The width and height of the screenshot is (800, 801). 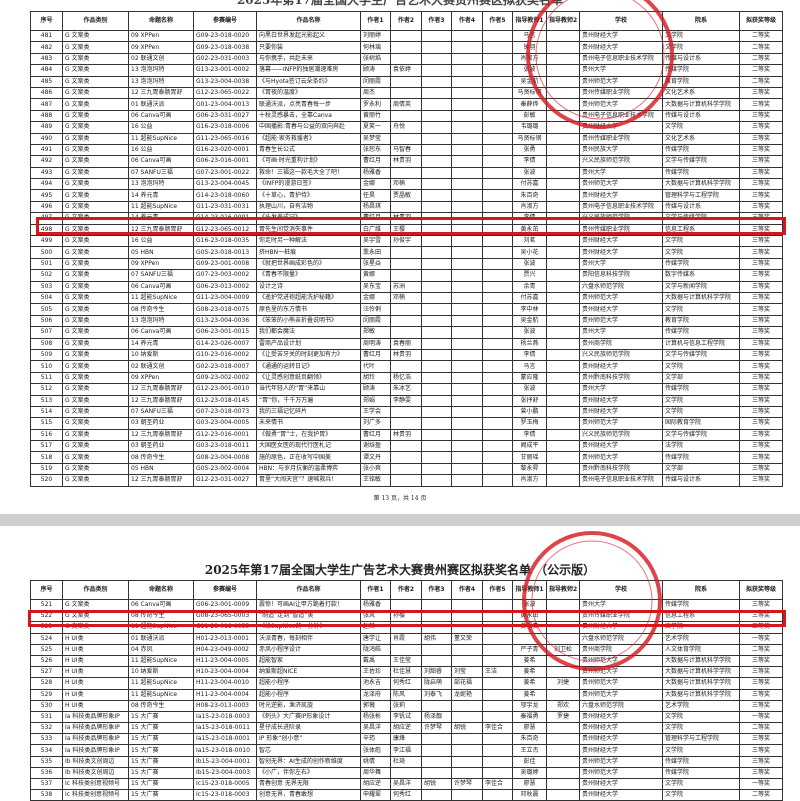 I want to click on cell-entry-id: Ib15-23-004-0001, so click(x=225, y=761).